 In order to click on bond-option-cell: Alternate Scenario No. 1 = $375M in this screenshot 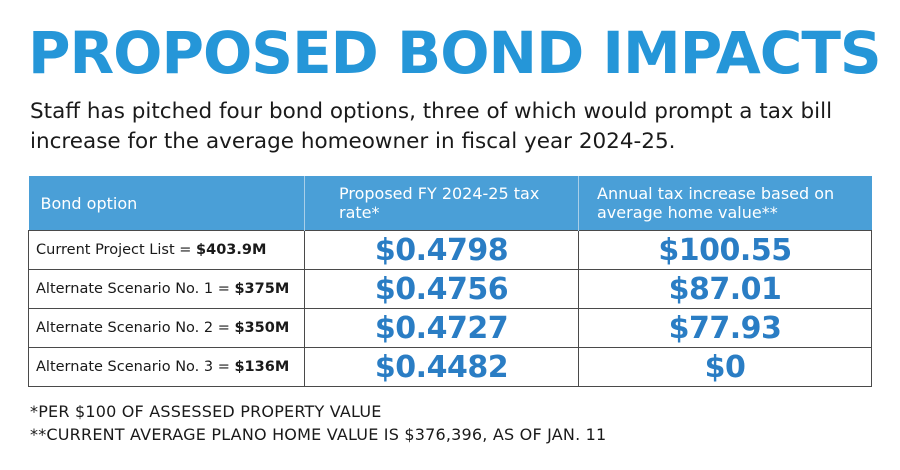, I will do `click(166, 289)`.